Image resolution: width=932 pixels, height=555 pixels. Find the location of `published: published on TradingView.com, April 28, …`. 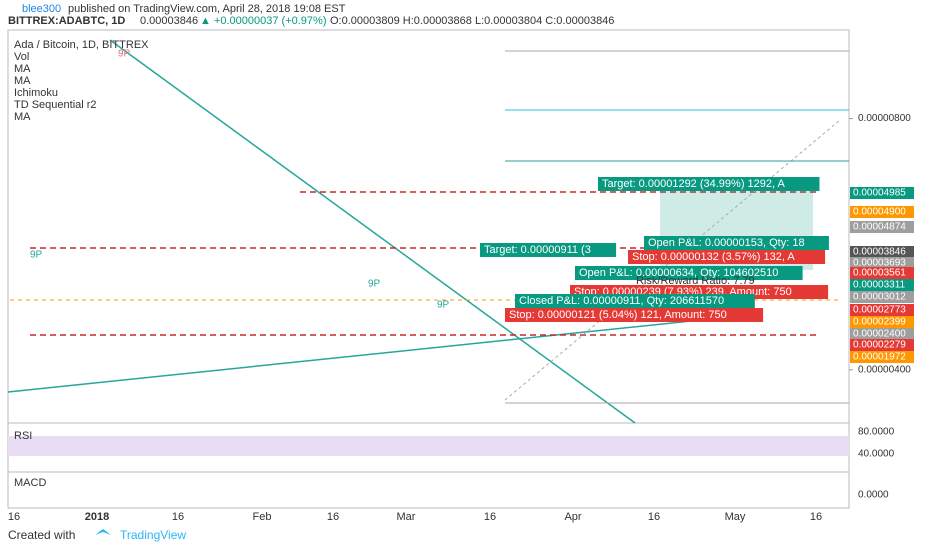

published: published on TradingView.com, April 28, … is located at coordinates (207, 9).